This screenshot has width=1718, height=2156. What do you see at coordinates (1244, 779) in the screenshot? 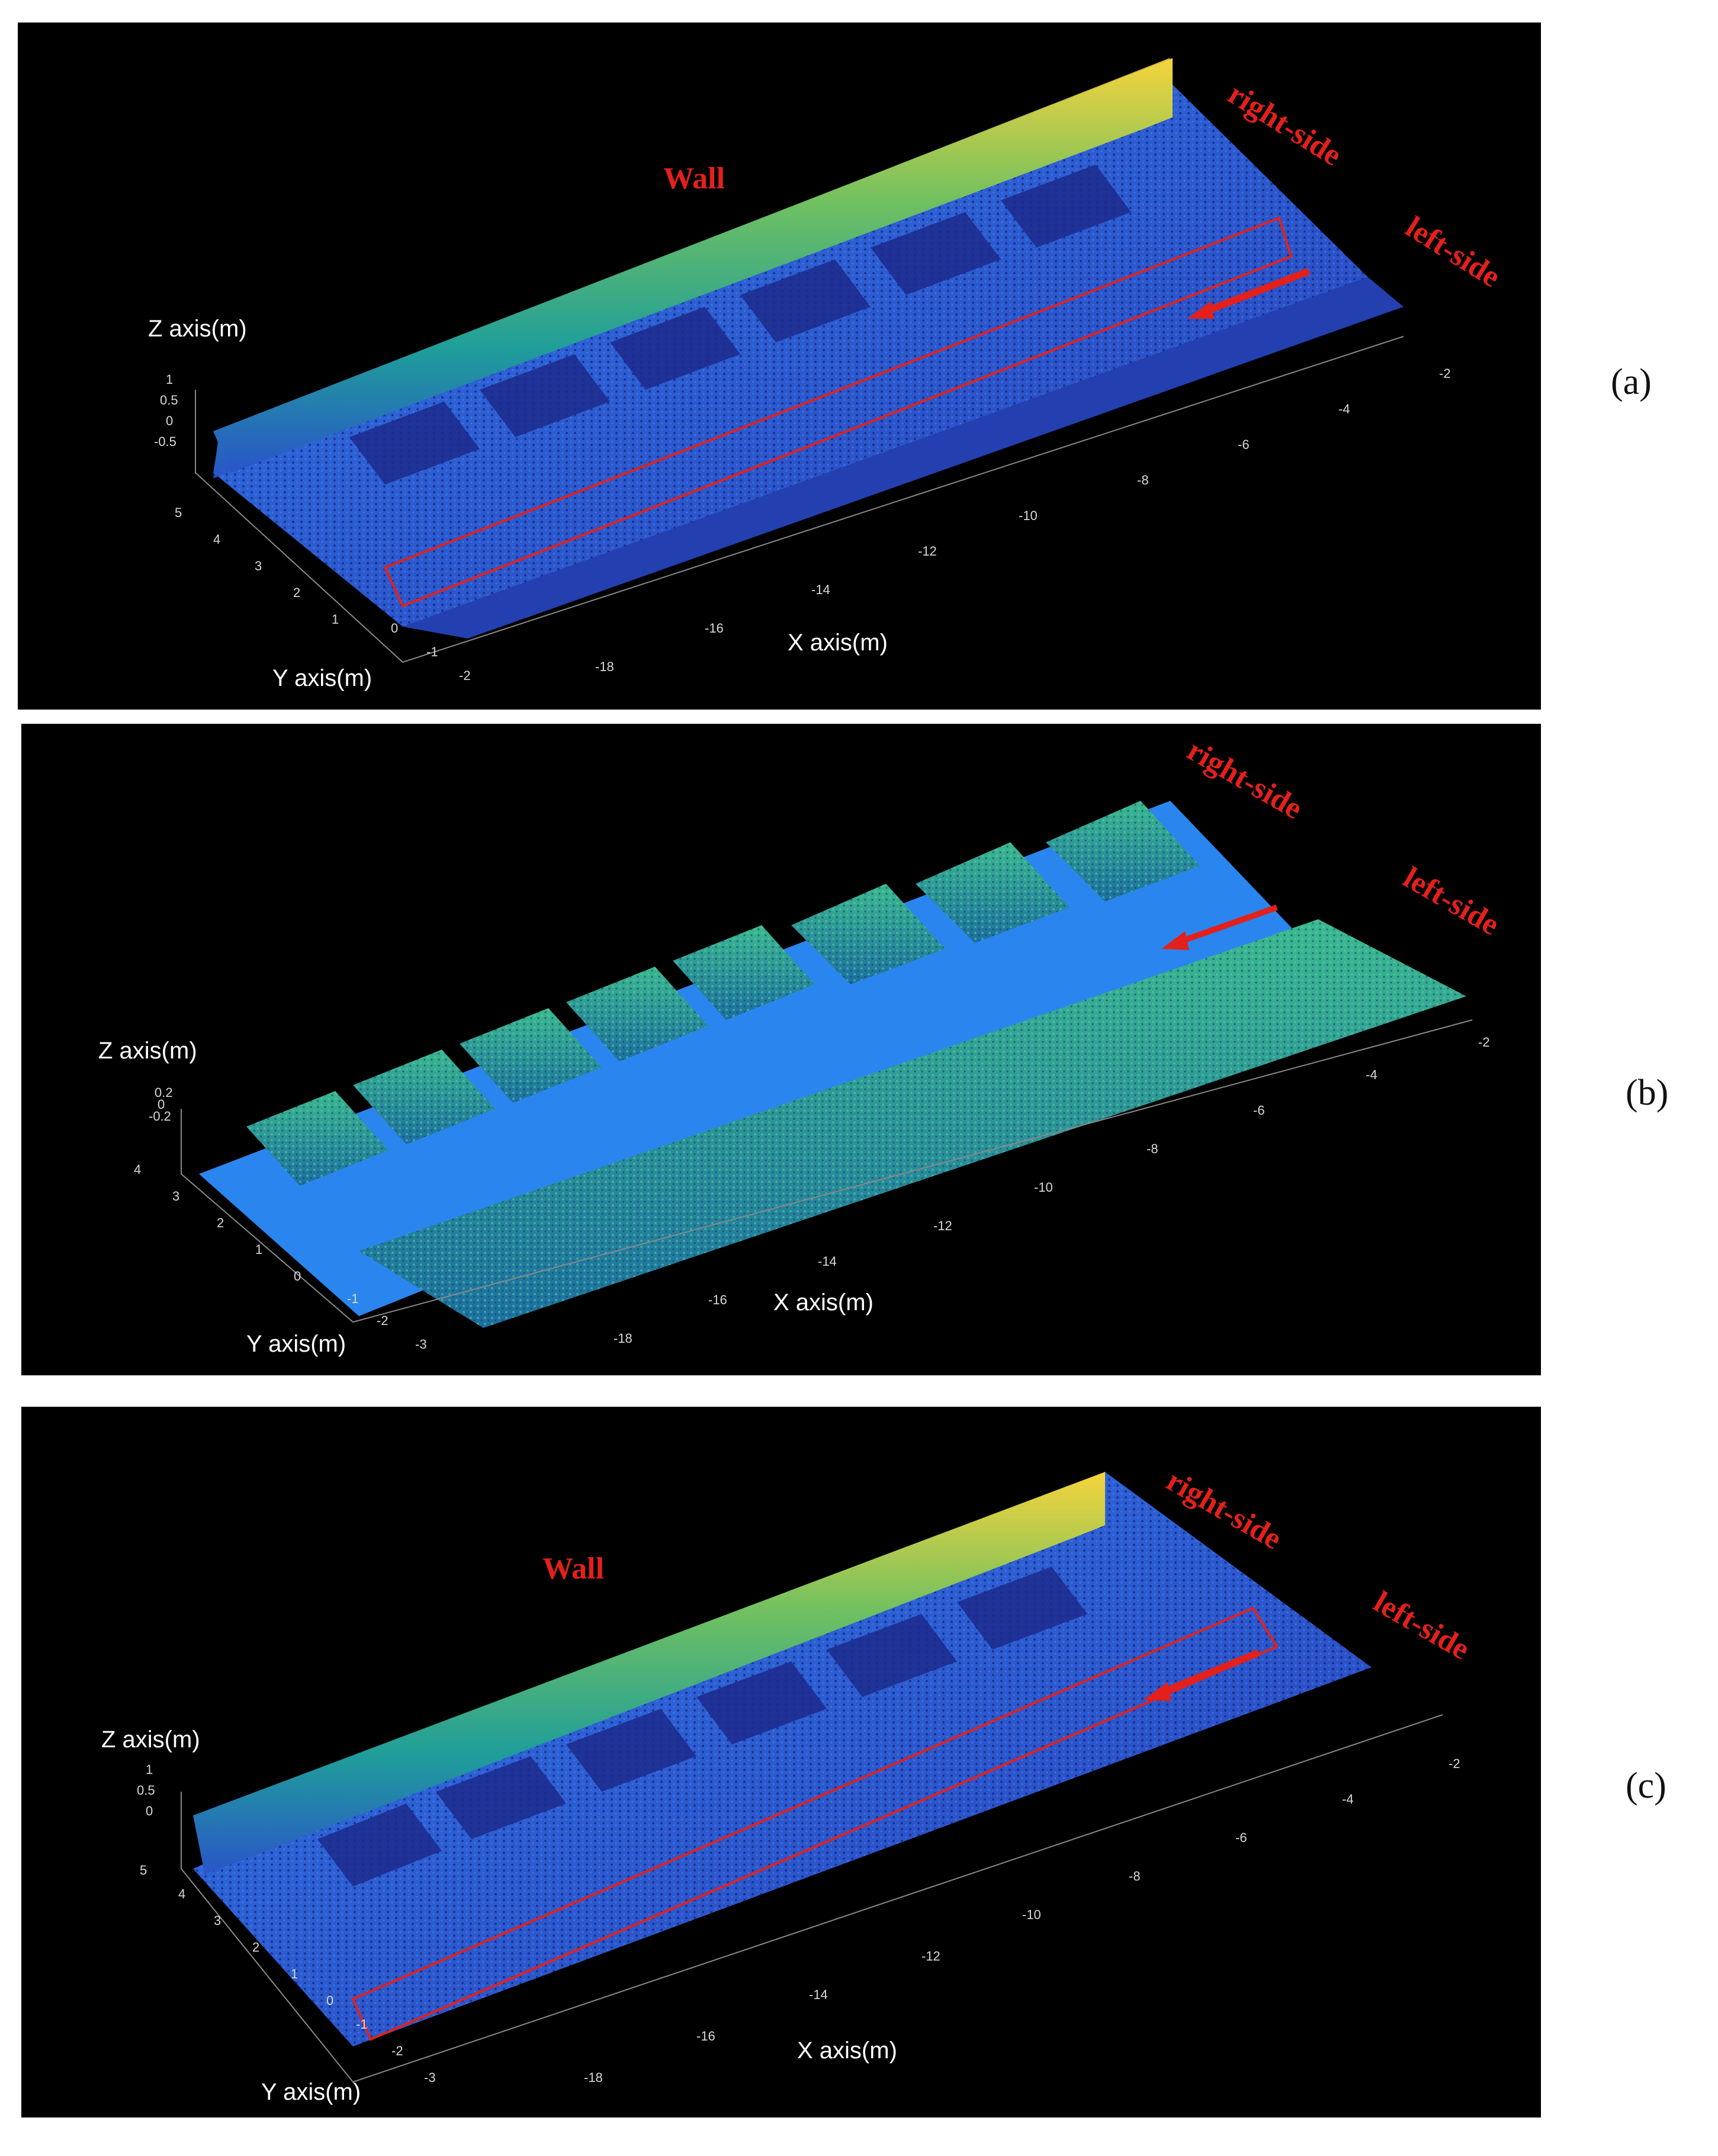
I see `right-side-label: right-side` at bounding box center [1244, 779].